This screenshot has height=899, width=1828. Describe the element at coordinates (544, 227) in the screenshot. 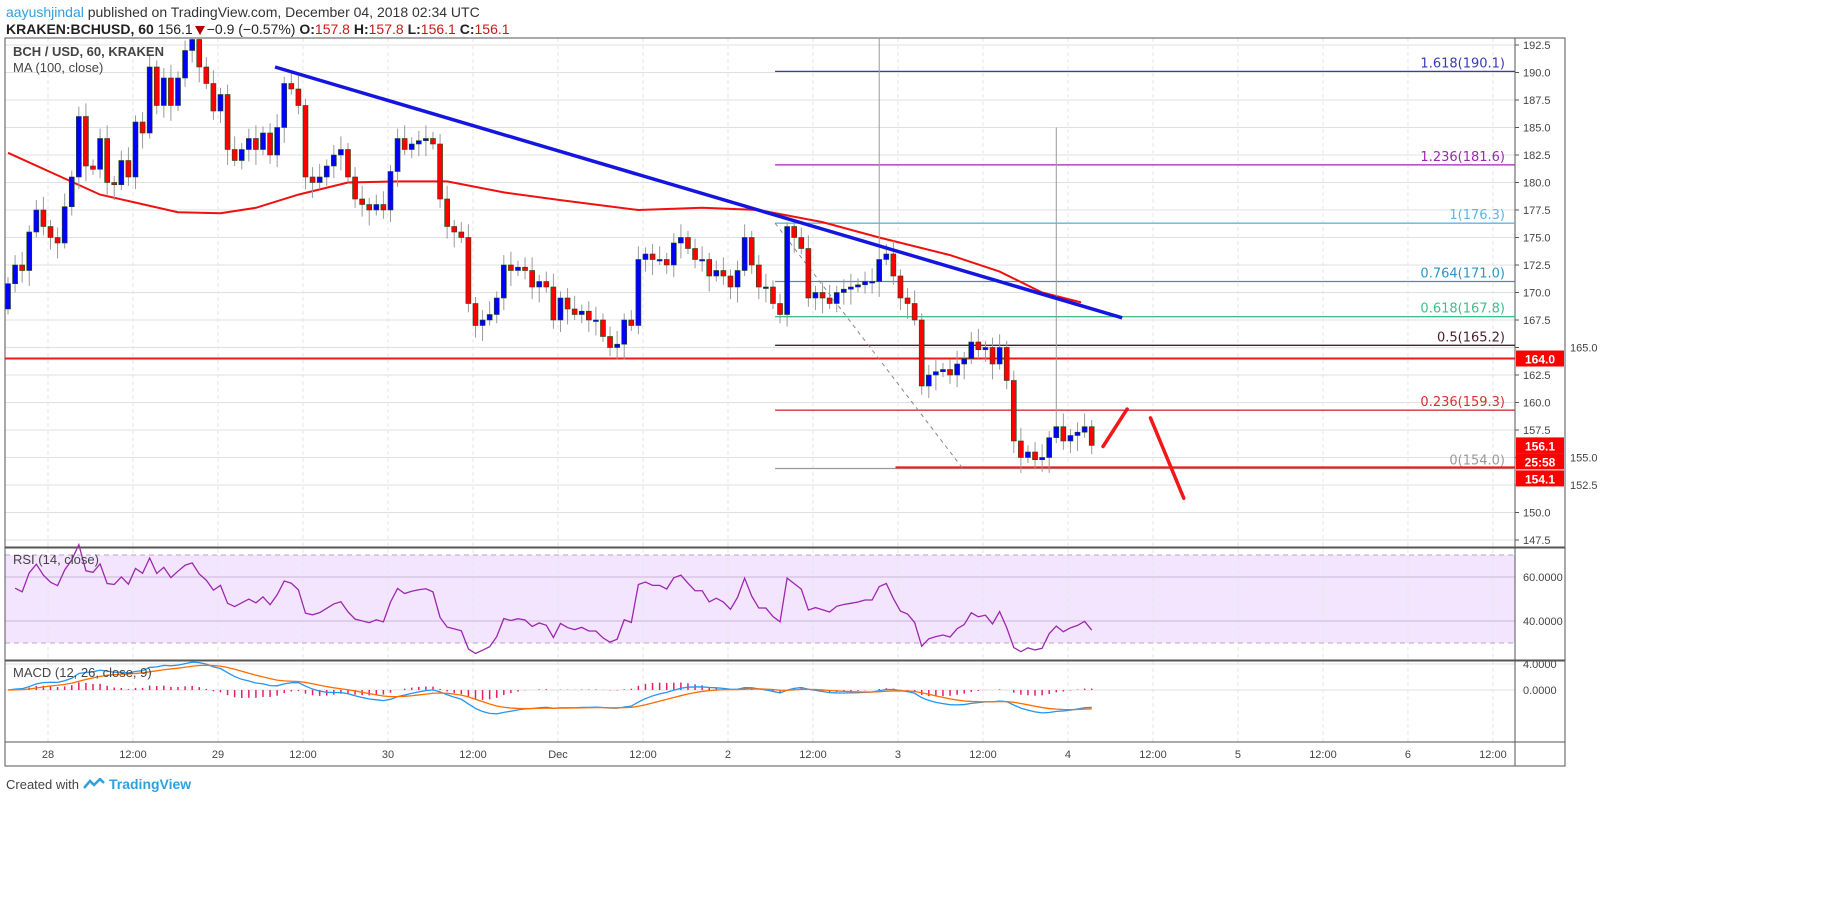

I see `ma100-line` at that location.